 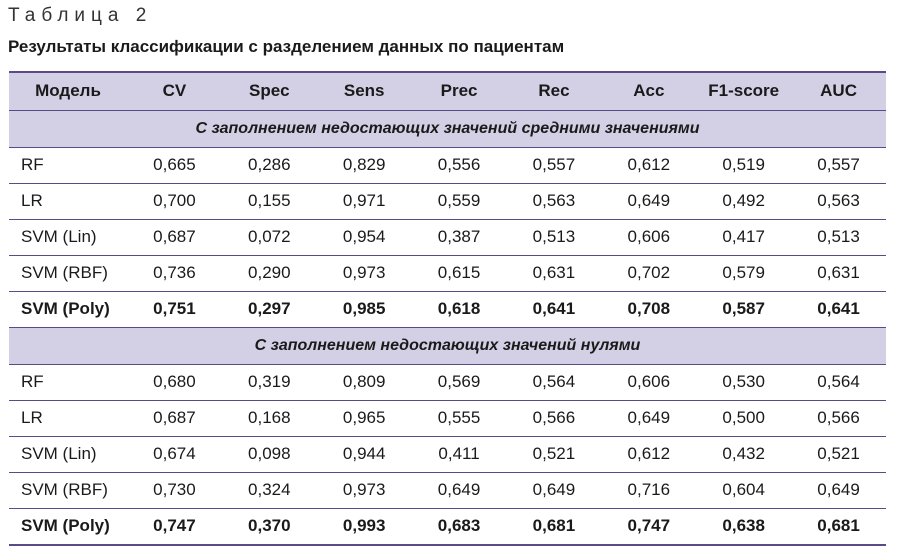 I want to click on model-cell: RF, so click(x=68, y=165).